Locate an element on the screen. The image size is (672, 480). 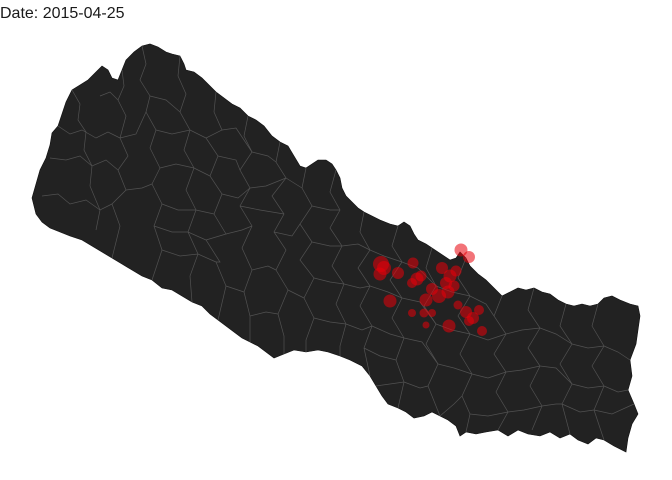
map-title: Date: 2015-04-25 is located at coordinates (62, 13).